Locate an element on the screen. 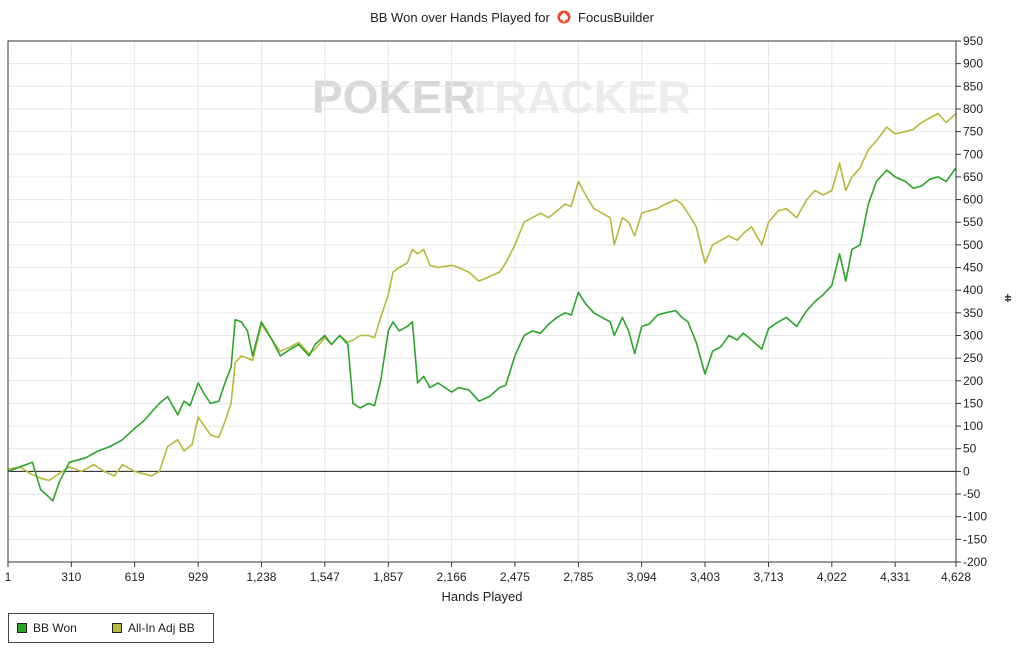  y-tick-label: 250 is located at coordinates (973, 358).